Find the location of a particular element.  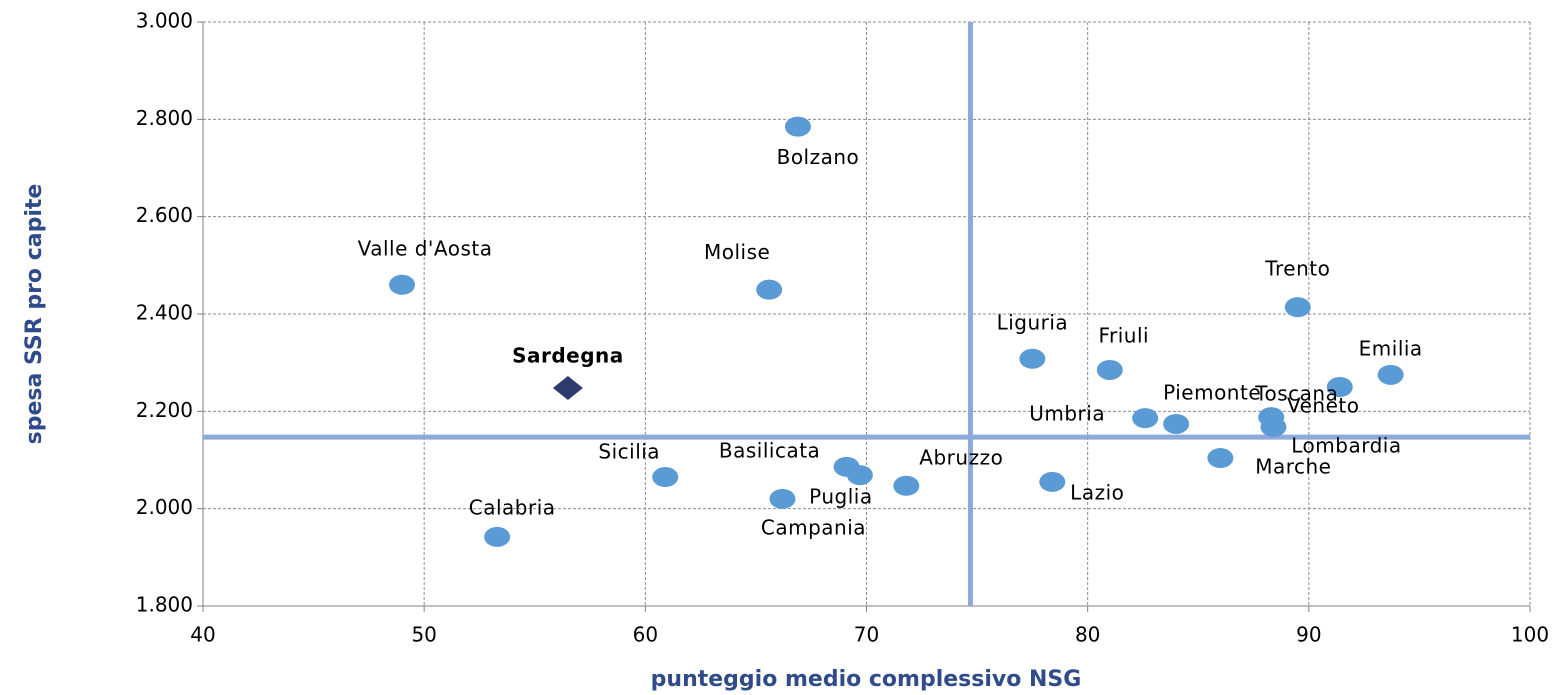

y-tick-label: 2.600 is located at coordinates (164, 215).